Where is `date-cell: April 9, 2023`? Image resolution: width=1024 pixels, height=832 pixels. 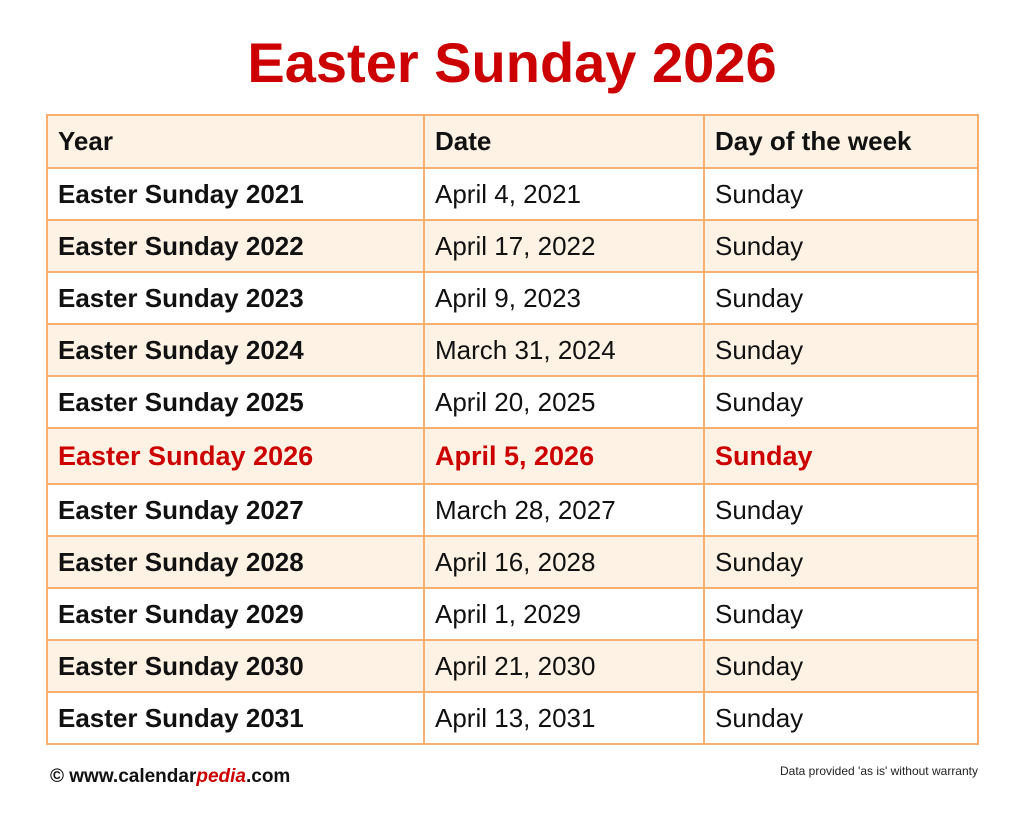 date-cell: April 9, 2023 is located at coordinates (564, 298).